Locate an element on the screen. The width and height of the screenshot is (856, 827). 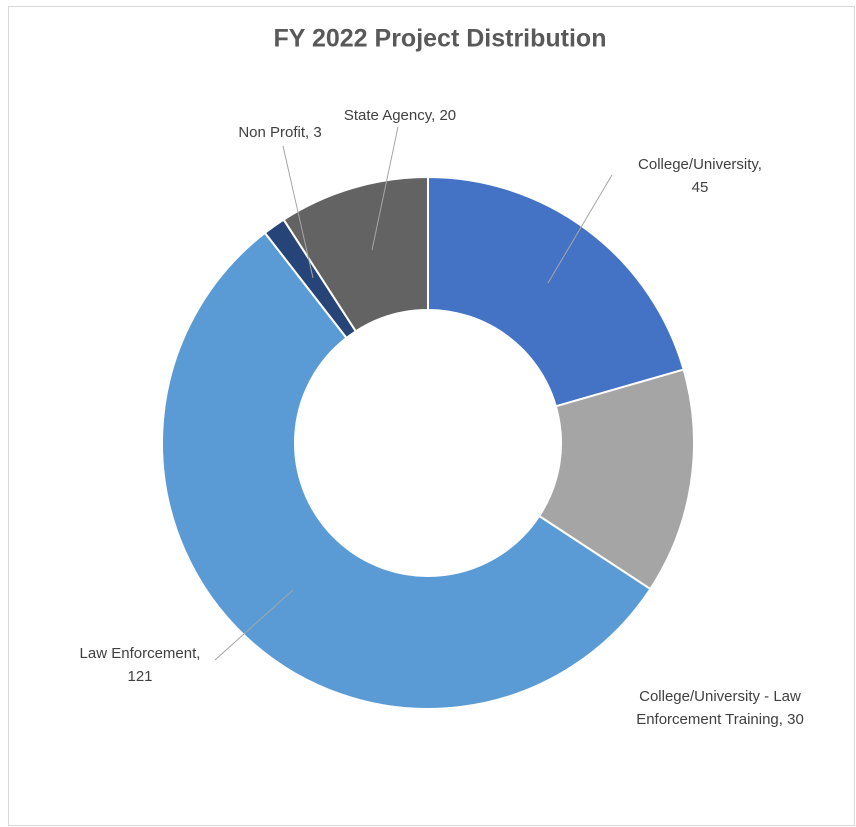
data-label: Non Profit, 3 is located at coordinates (279, 132).